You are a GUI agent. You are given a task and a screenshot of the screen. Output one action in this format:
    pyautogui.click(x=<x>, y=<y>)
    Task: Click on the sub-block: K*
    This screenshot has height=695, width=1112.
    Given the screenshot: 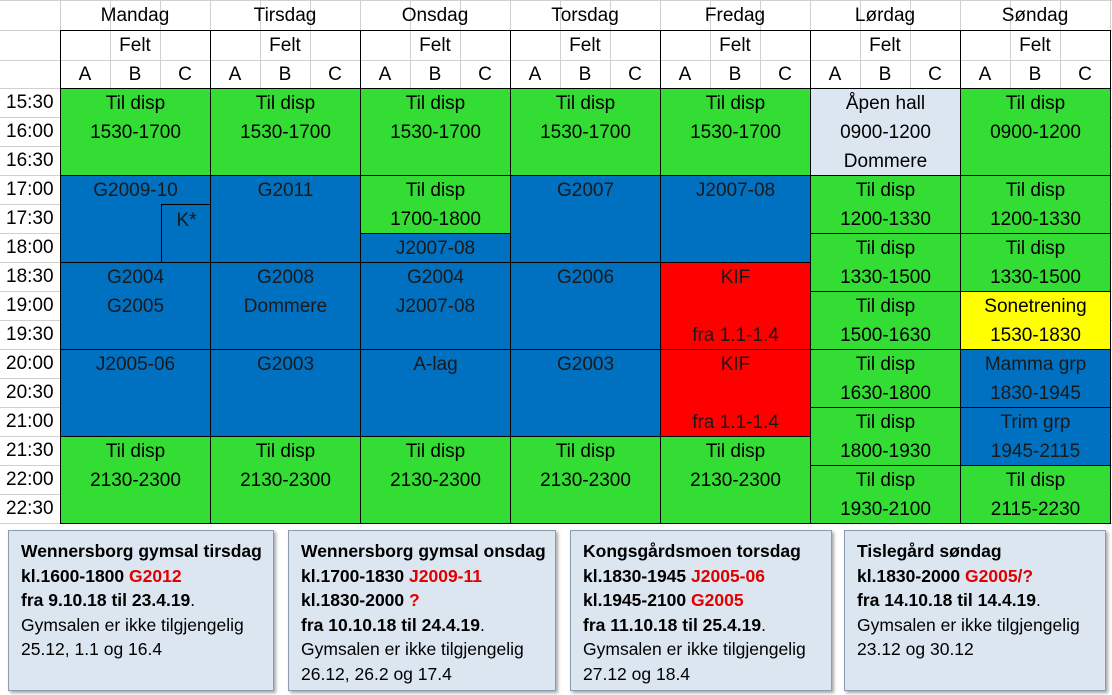 What is the action you would take?
    pyautogui.click(x=186, y=233)
    